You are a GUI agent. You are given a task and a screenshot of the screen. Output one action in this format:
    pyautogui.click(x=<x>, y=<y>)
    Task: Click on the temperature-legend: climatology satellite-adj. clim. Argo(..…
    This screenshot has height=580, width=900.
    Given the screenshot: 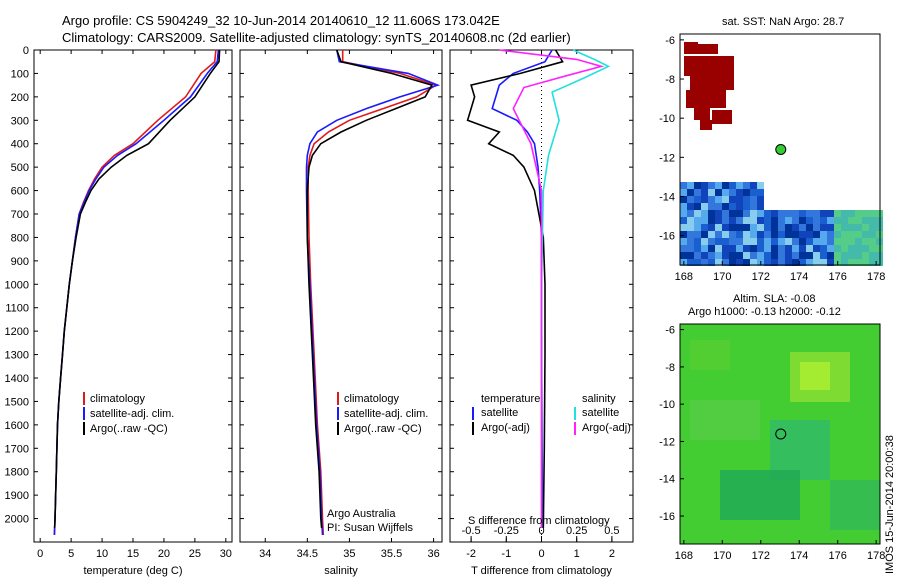 What is the action you would take?
    pyautogui.click(x=128, y=413)
    